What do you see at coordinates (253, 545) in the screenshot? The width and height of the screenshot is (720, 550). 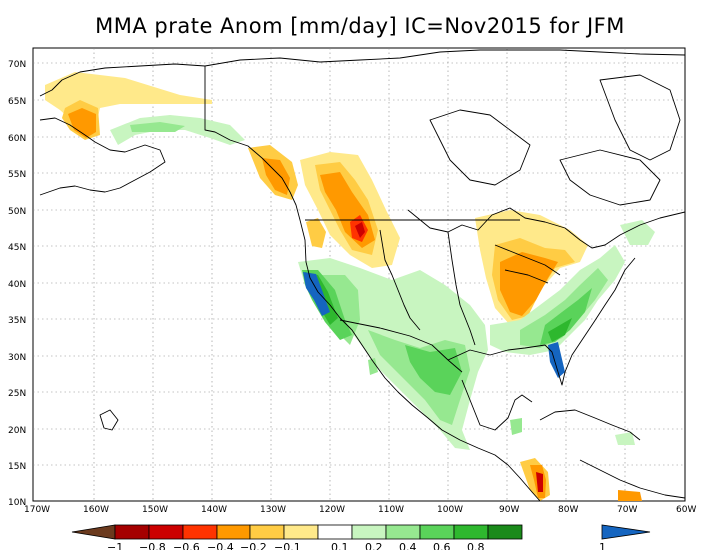 I see `colorbar-label: −0.2` at bounding box center [253, 545].